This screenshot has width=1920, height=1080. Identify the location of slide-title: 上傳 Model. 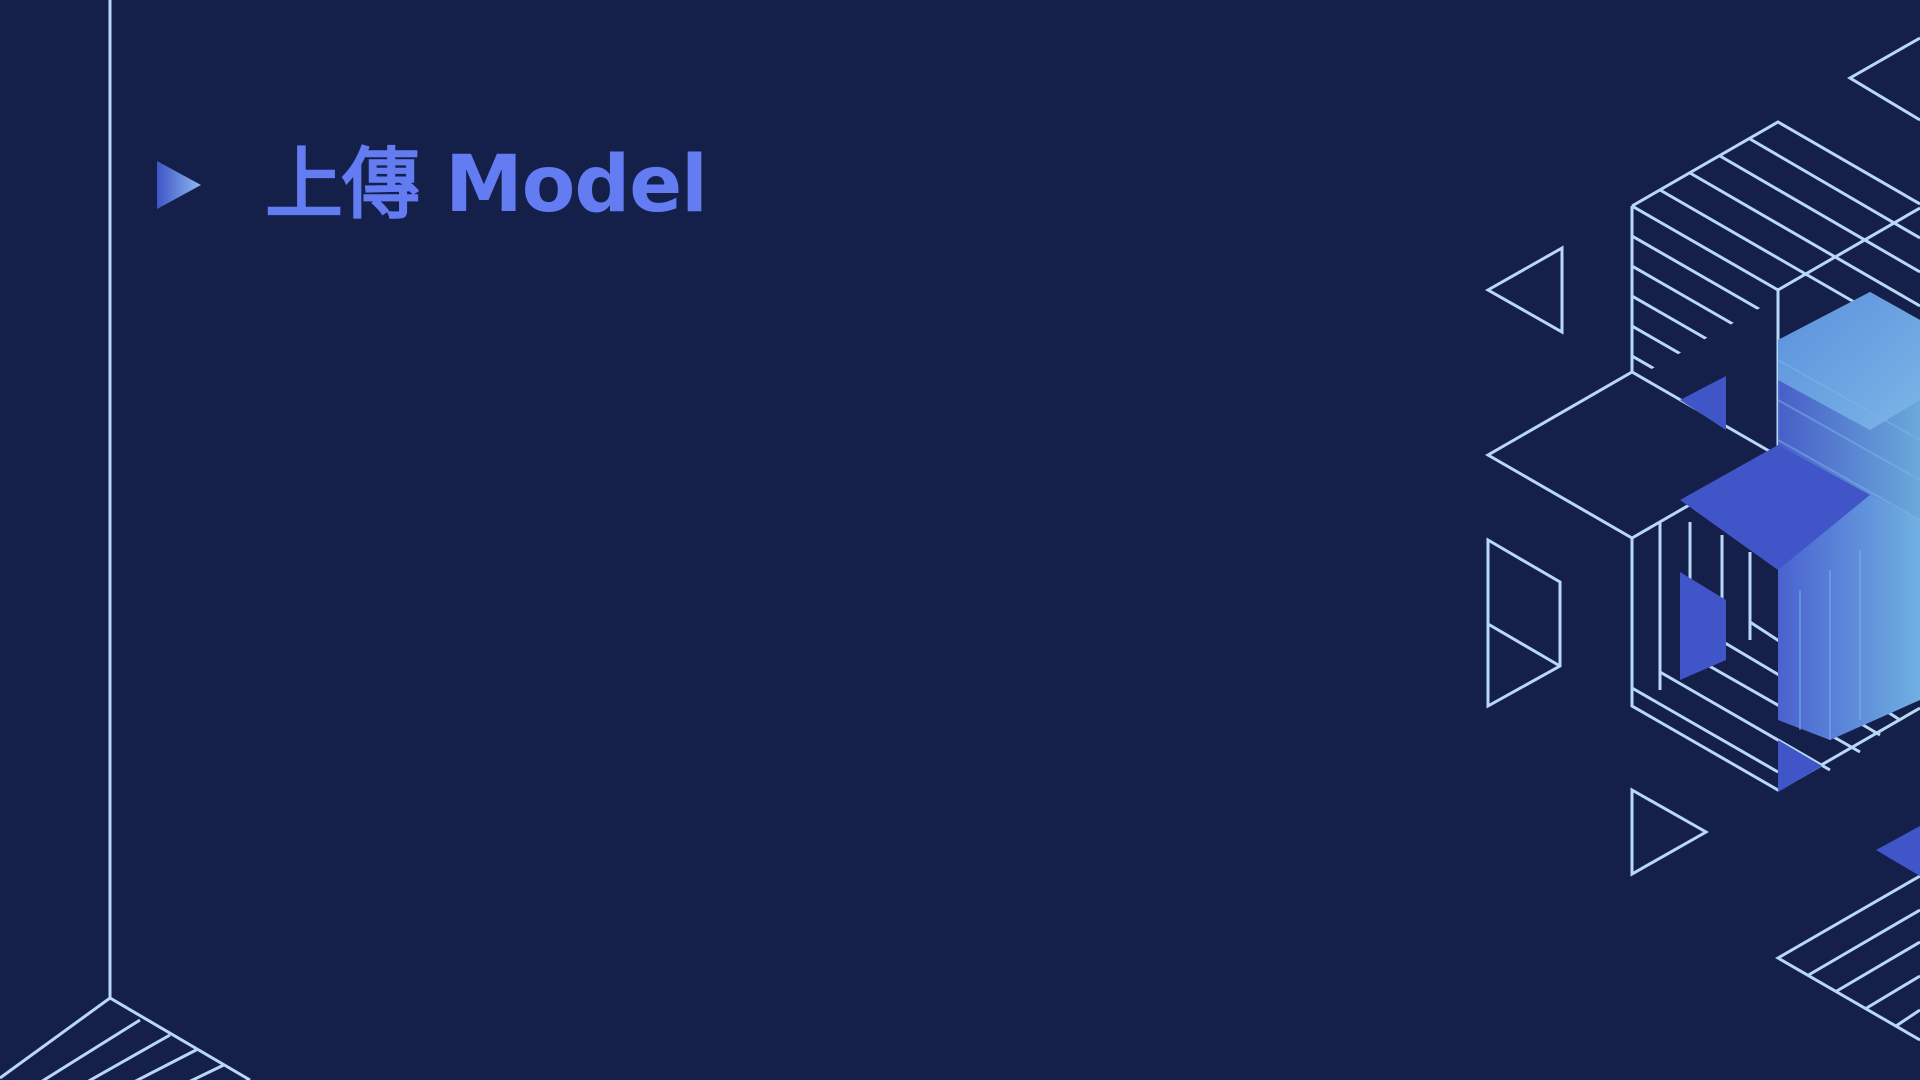
(486, 185).